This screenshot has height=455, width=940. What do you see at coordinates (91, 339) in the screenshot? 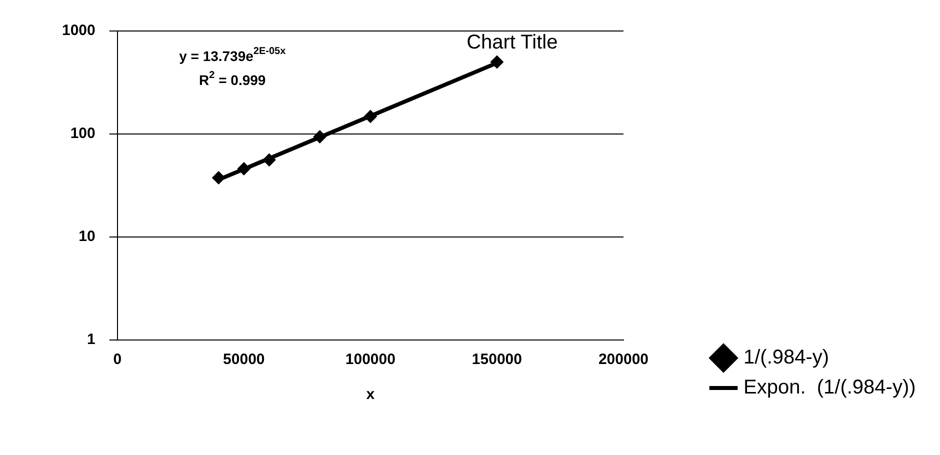
I see `y-tick-label: 1` at bounding box center [91, 339].